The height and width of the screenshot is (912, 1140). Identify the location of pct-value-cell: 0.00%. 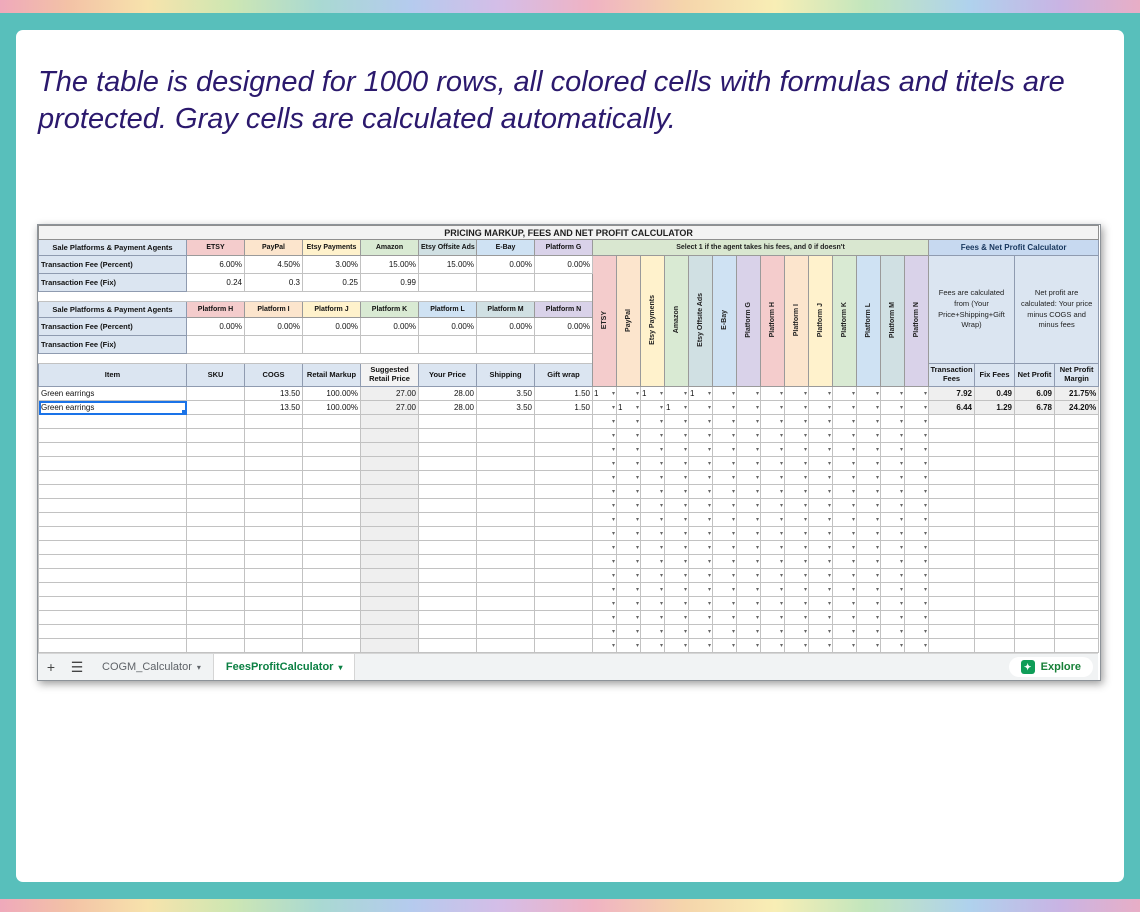
(331, 326).